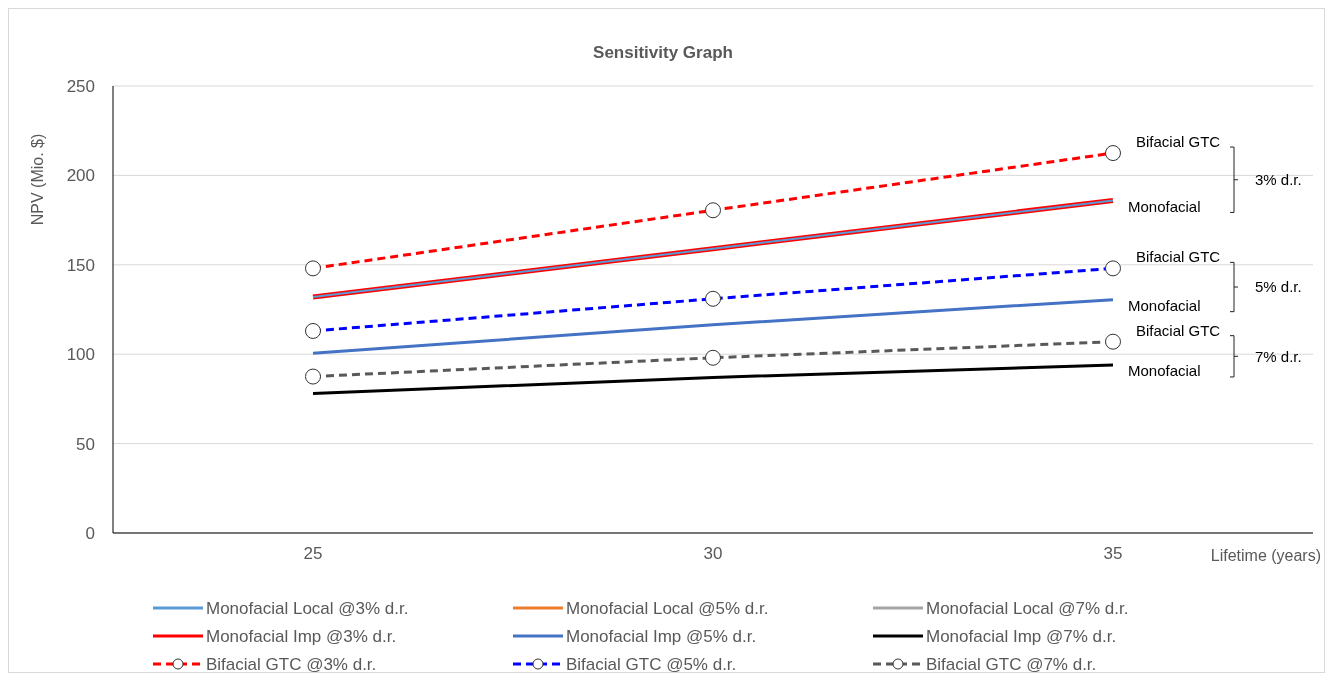 This screenshot has height=681, width=1333. I want to click on legend-label: Monofacial Imp @5% d.r., so click(661, 636).